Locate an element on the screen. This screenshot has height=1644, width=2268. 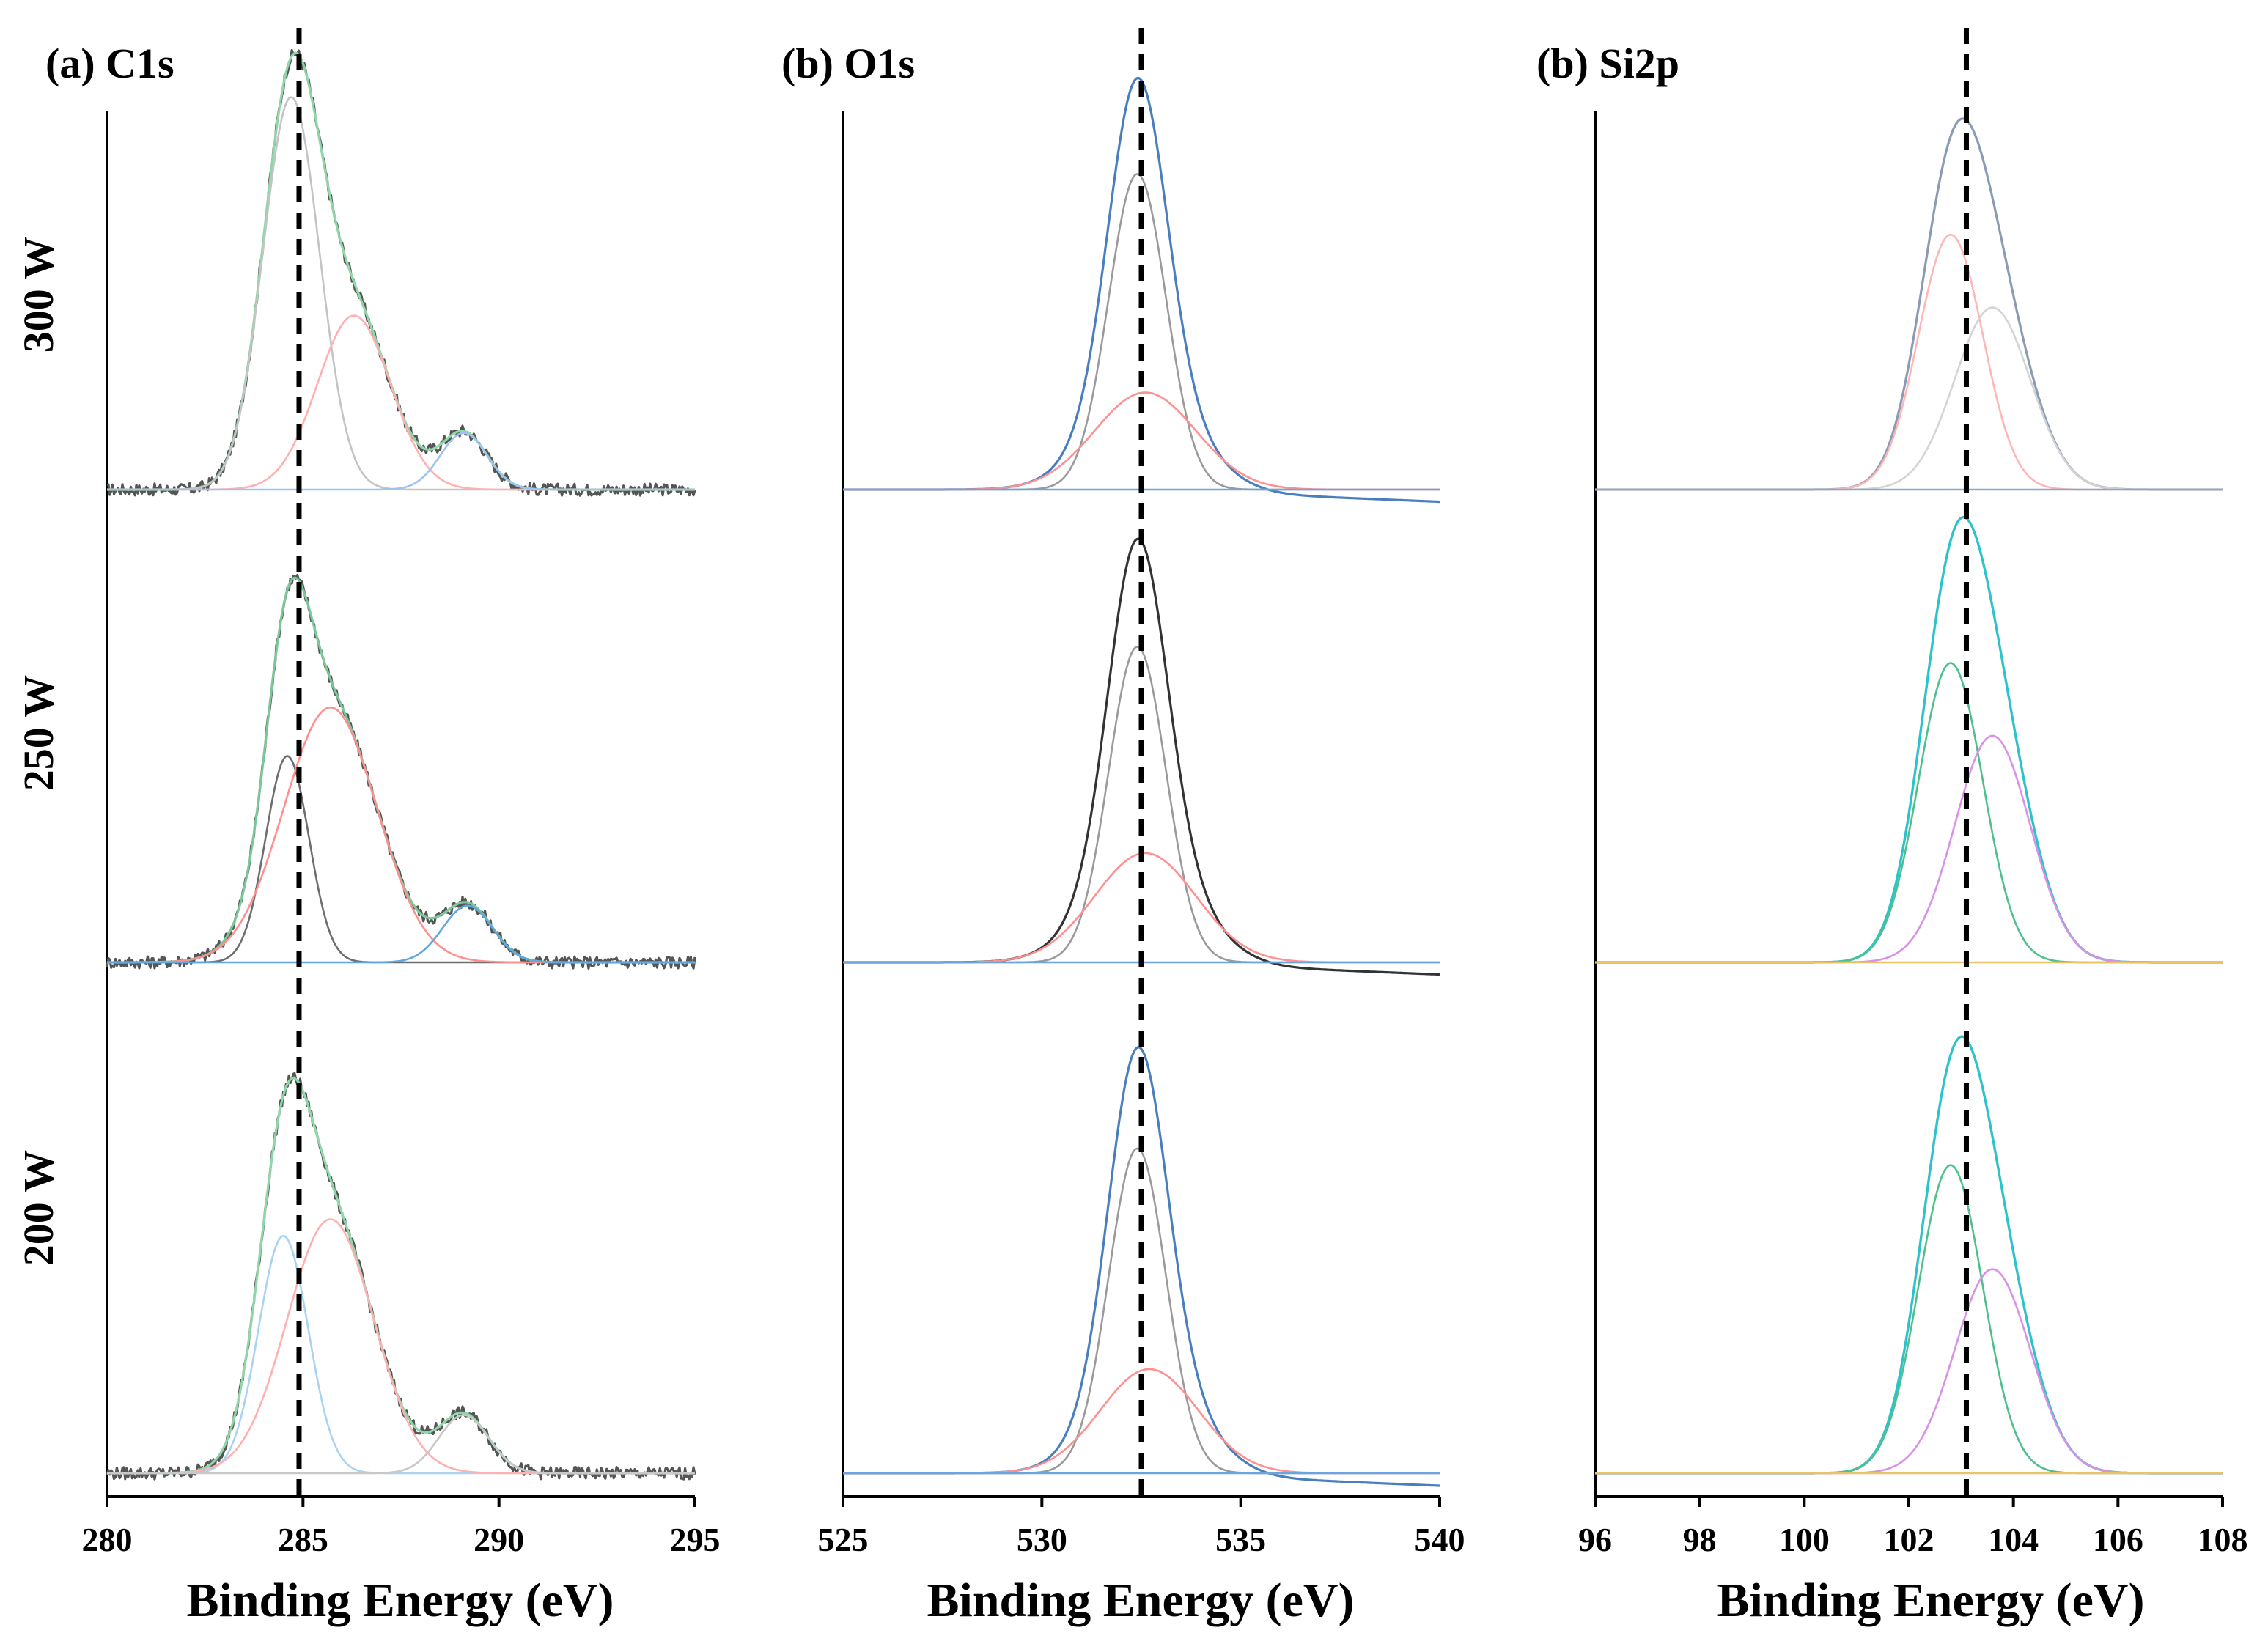
row-label-300w: 300 W is located at coordinates (38, 295).